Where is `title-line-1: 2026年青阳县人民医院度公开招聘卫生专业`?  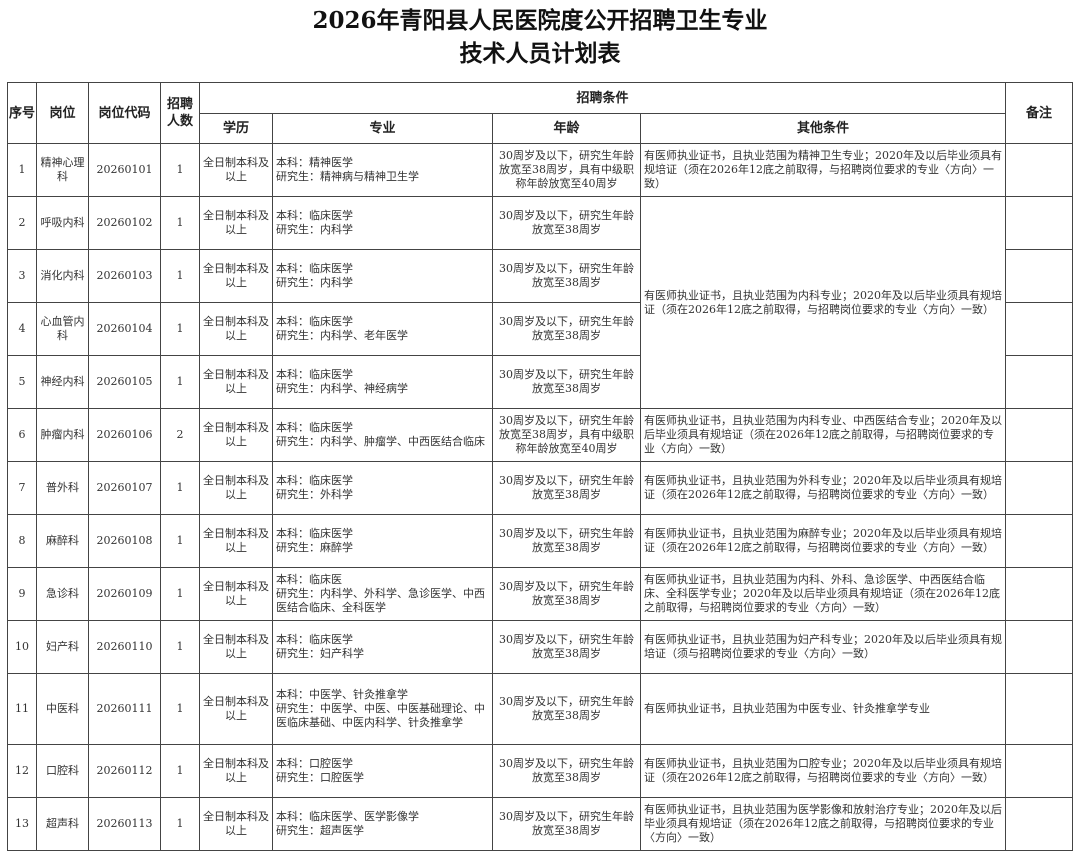 title-line-1: 2026年青阳县人民医院度公开招聘卫生专业 is located at coordinates (540, 20).